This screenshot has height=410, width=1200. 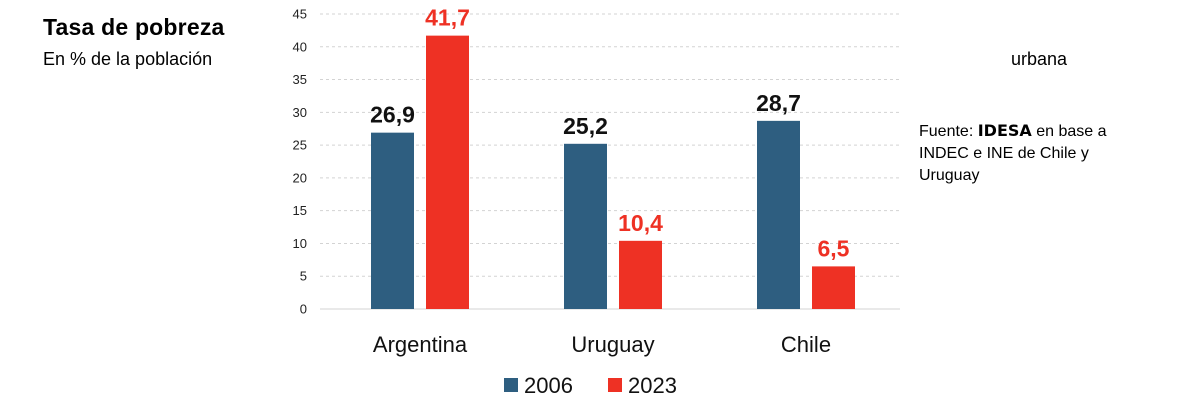 I want to click on legend-label-2006: 2006, so click(x=548, y=385).